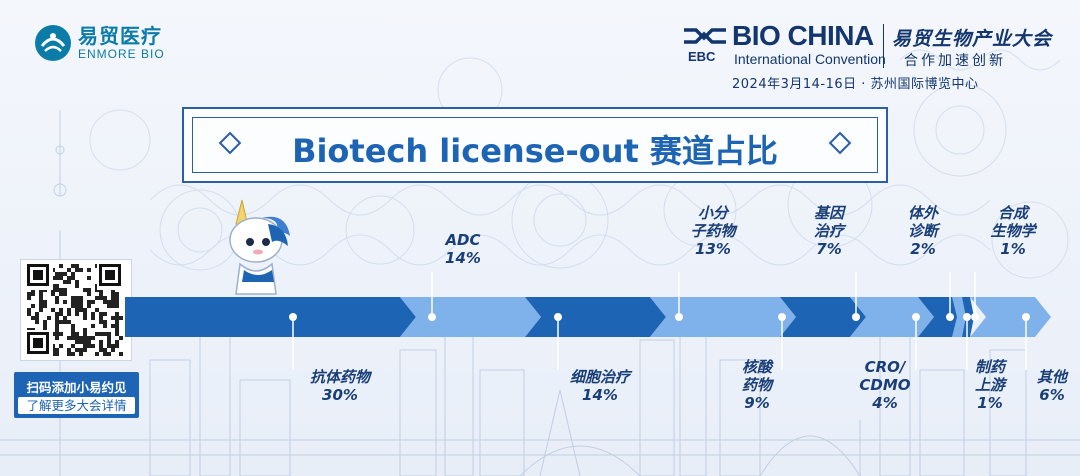 The image size is (1080, 476). What do you see at coordinates (259, 247) in the screenshot?
I see `unicorn-mascot-icon` at bounding box center [259, 247].